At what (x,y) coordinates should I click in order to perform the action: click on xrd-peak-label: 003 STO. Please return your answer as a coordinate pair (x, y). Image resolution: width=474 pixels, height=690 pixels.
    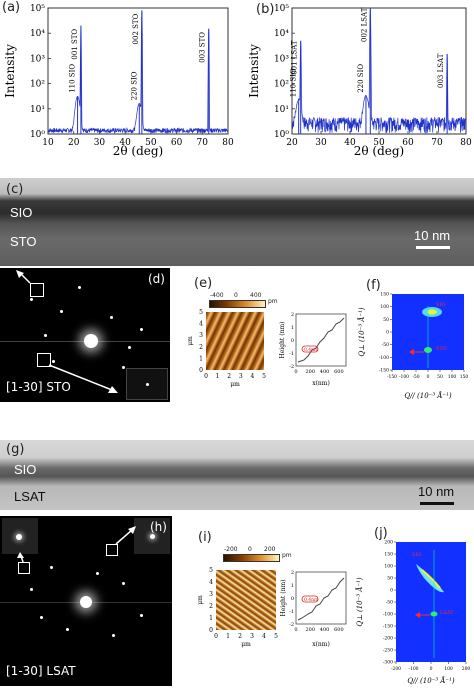
    Looking at the image, I should click on (203, 47).